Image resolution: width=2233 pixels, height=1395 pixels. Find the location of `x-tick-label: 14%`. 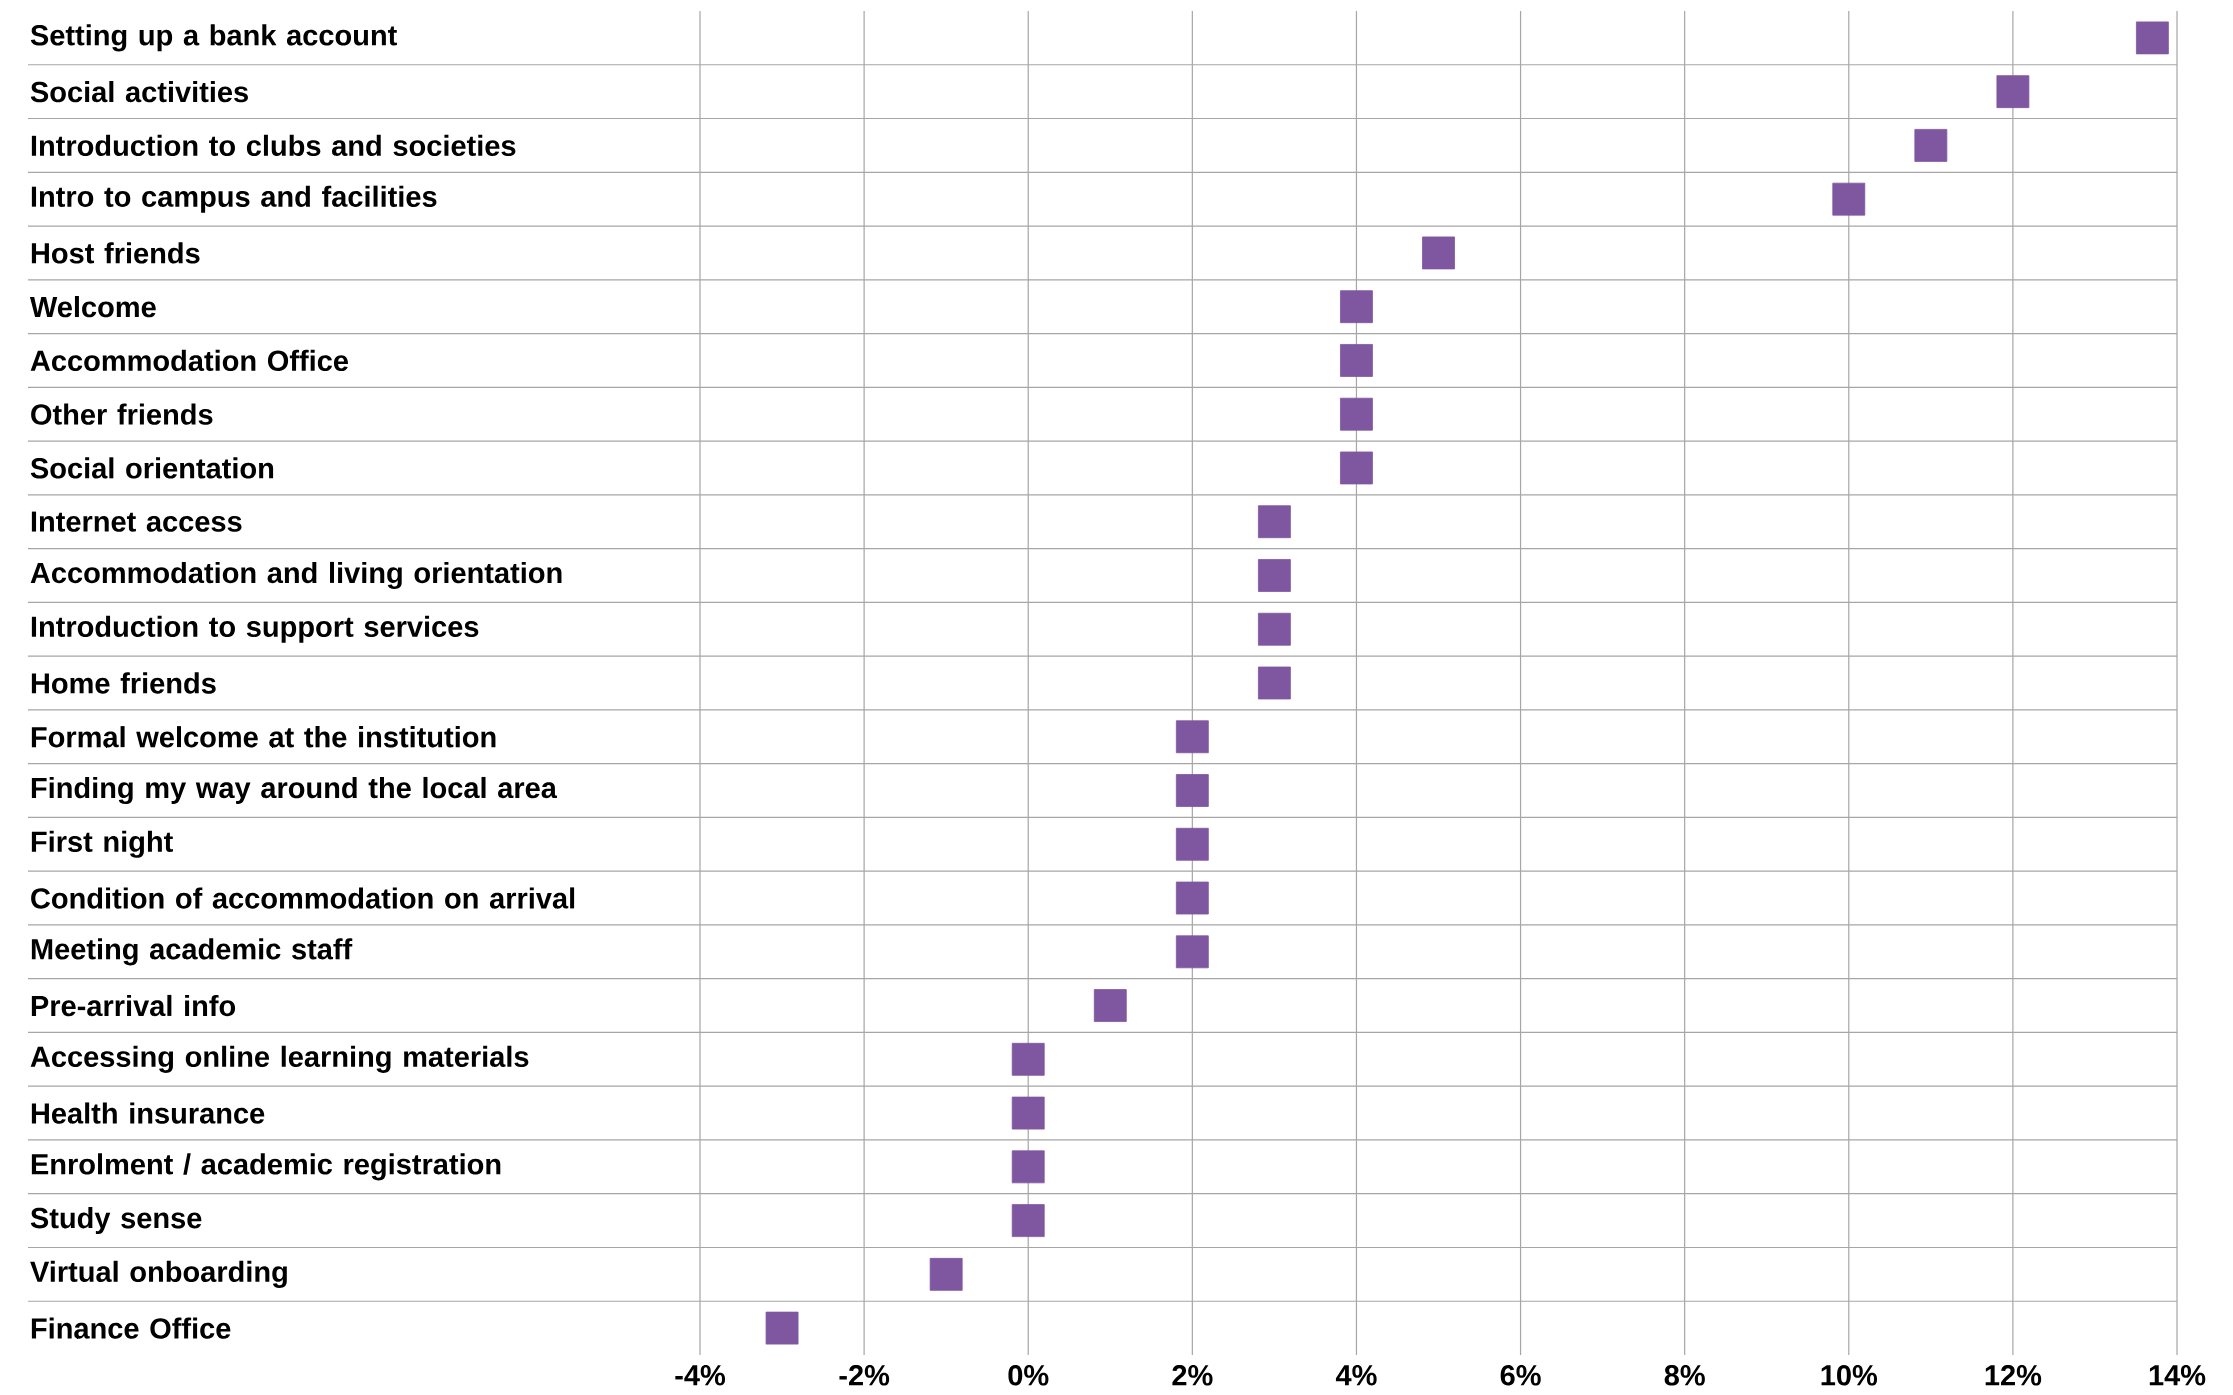

x-tick-label: 14% is located at coordinates (2177, 1375).